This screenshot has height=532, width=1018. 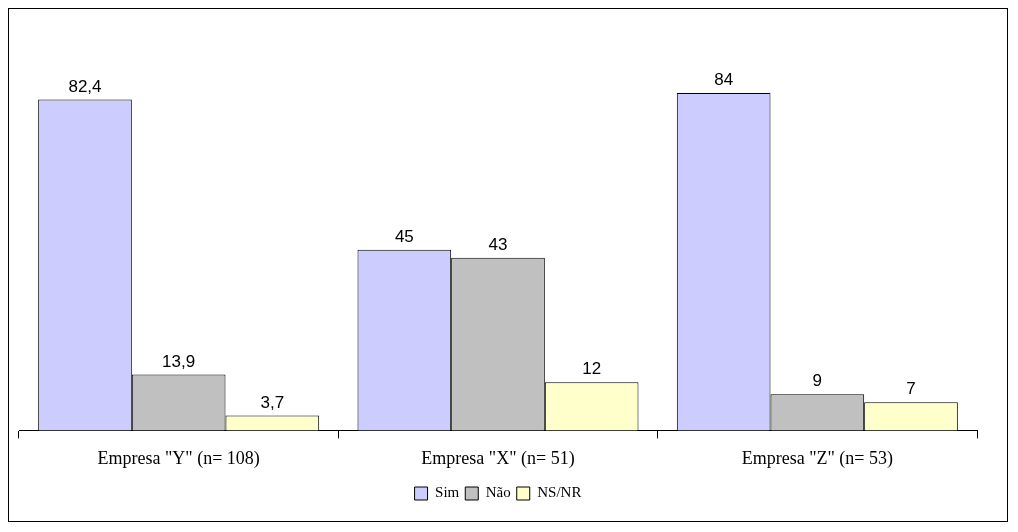 I want to click on legend-label: Não, so click(x=498, y=492).